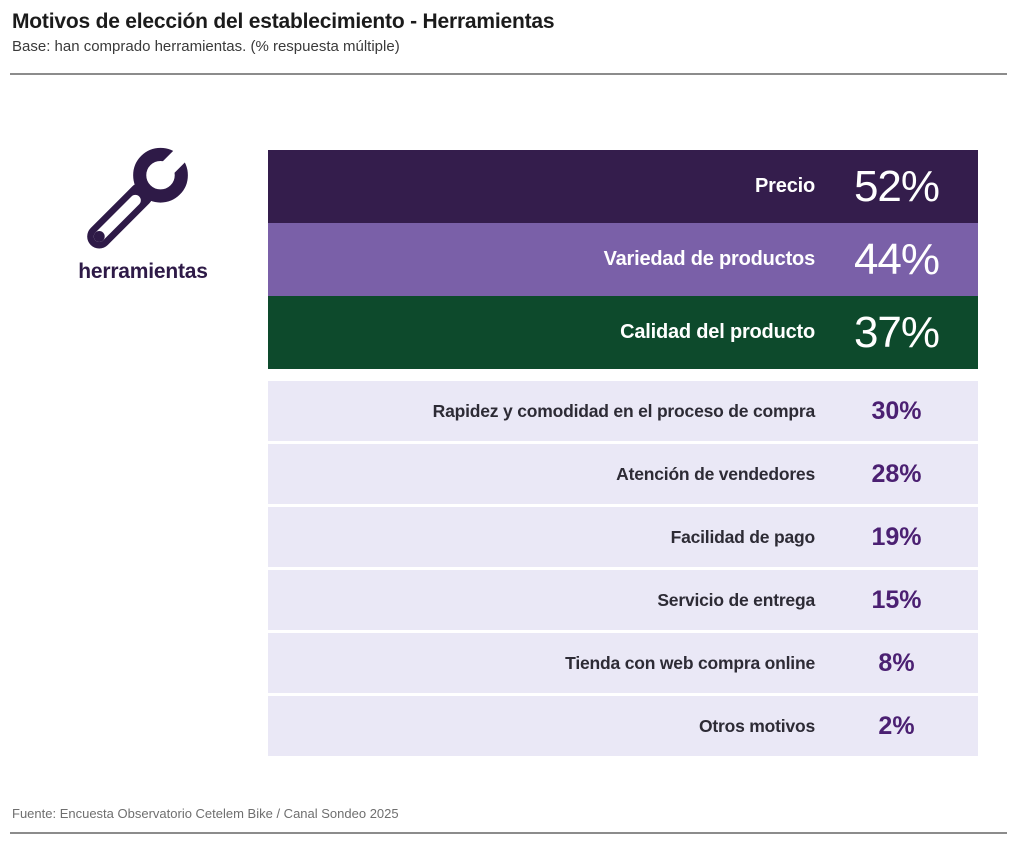  What do you see at coordinates (785, 186) in the screenshot?
I see `bar-label: Precio` at bounding box center [785, 186].